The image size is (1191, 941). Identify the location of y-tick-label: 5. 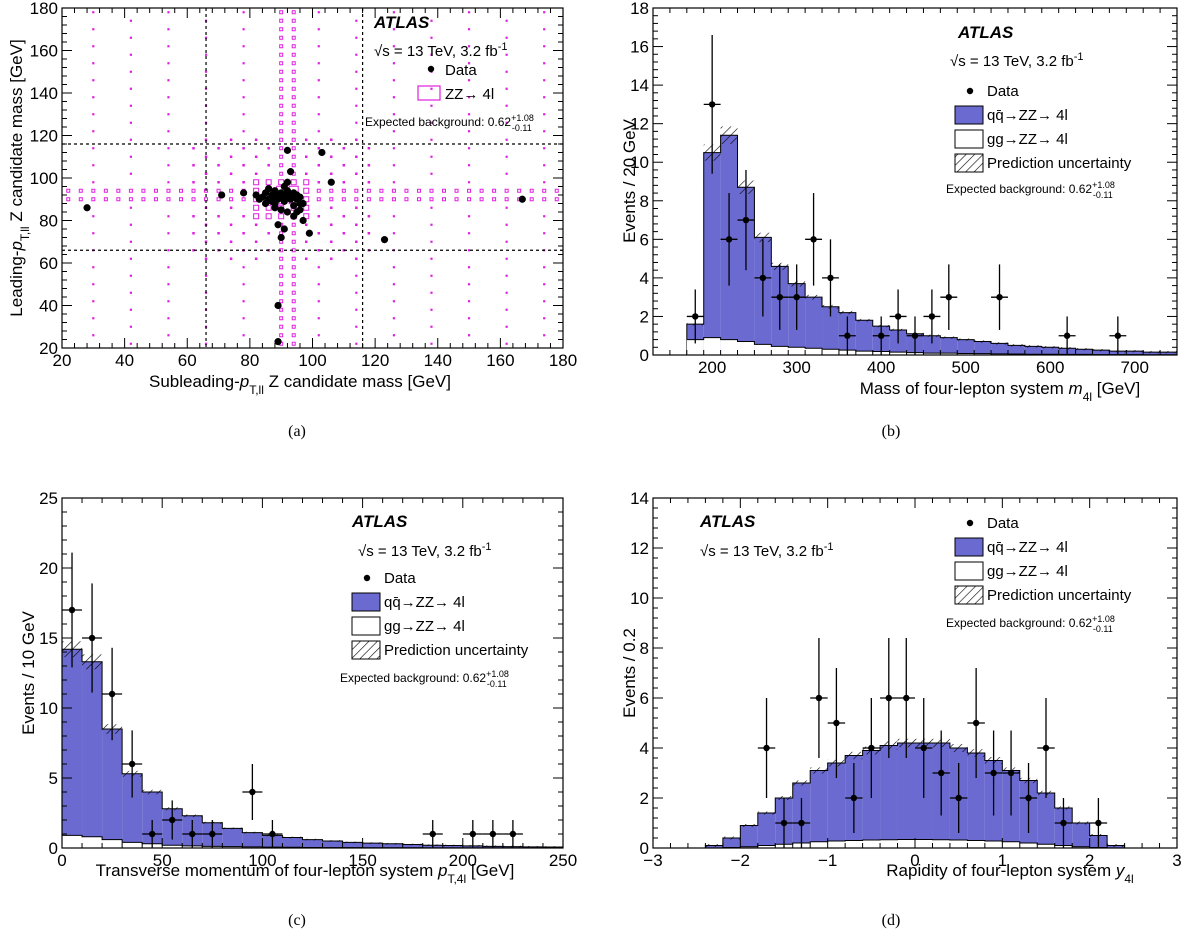
(53, 778).